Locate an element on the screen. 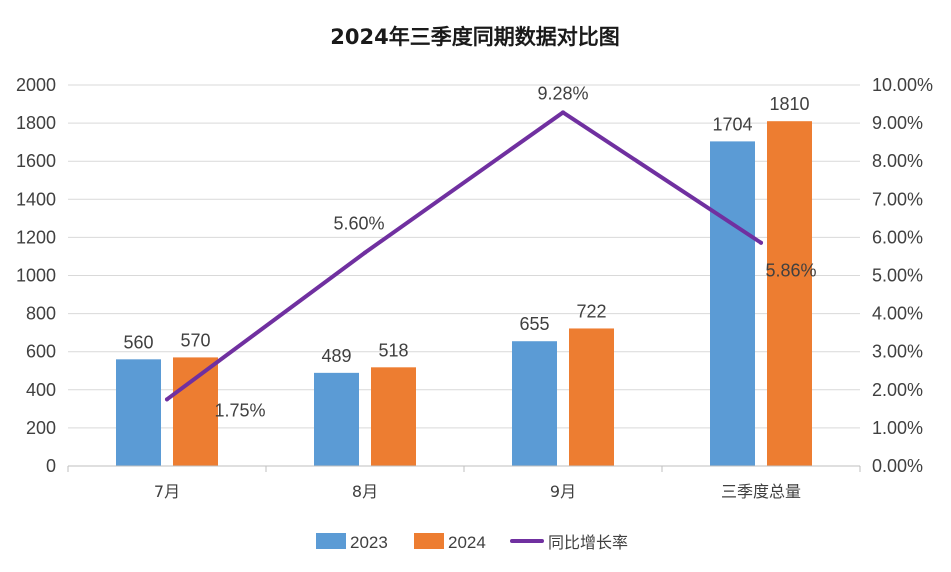 This screenshot has width=951, height=572. y-left-tick-label: 1800 is located at coordinates (36, 123).